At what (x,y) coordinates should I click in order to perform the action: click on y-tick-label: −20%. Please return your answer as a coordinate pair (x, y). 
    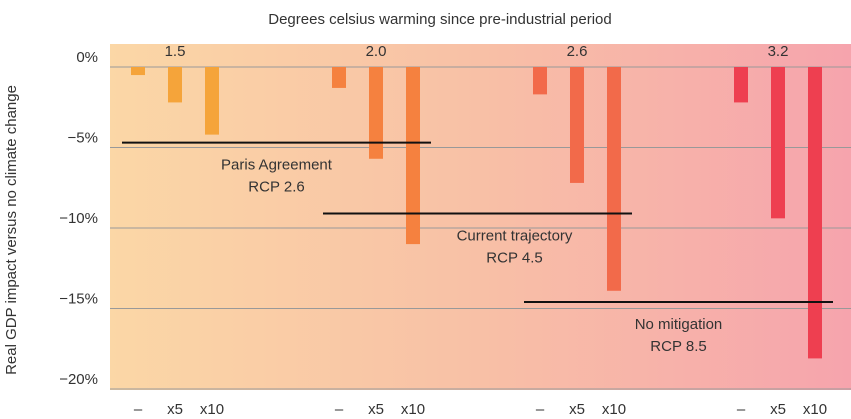
    Looking at the image, I should click on (78, 379).